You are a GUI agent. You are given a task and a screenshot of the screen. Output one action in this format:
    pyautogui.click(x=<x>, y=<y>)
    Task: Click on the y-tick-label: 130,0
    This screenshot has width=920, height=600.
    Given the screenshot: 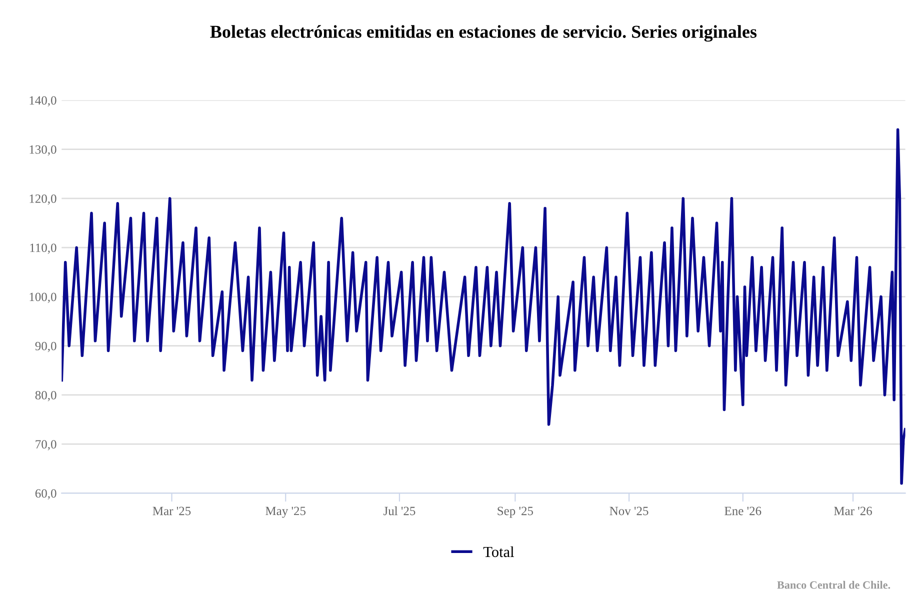 What is the action you would take?
    pyautogui.click(x=43, y=150)
    